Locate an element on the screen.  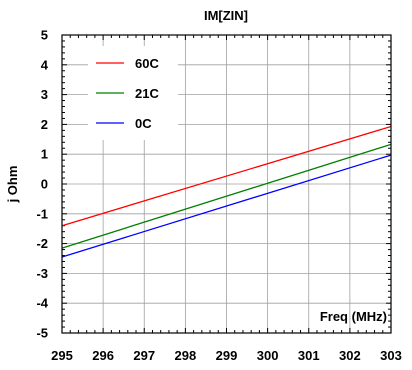
x-tick-label: 296 is located at coordinates (103, 355).